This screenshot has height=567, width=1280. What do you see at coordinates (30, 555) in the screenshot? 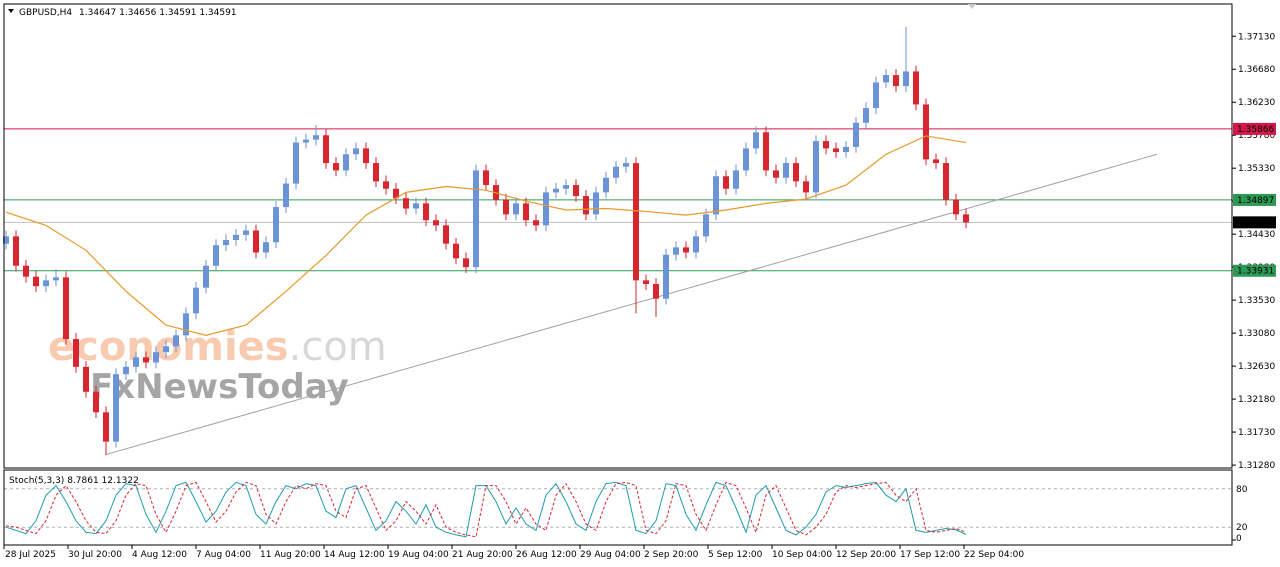
I see `x-tick-label: 28 Jul 2025` at bounding box center [30, 555].